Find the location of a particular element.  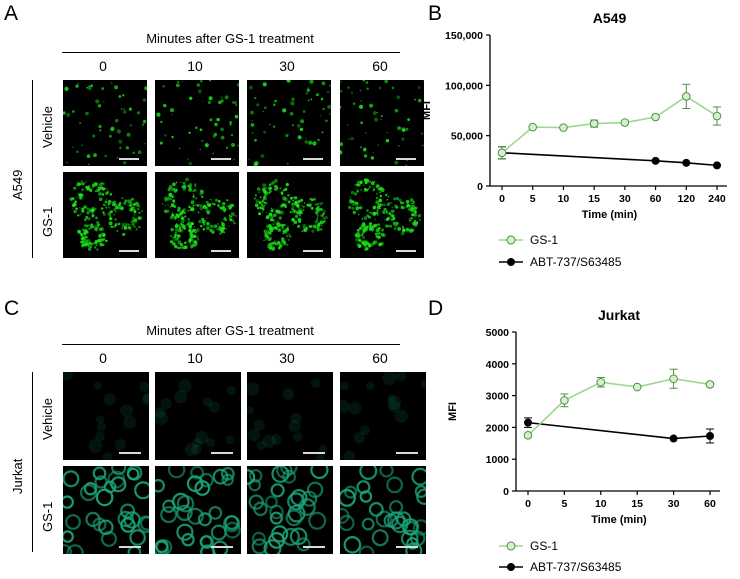

panel-a-col-60: 60 is located at coordinates (380, 66).